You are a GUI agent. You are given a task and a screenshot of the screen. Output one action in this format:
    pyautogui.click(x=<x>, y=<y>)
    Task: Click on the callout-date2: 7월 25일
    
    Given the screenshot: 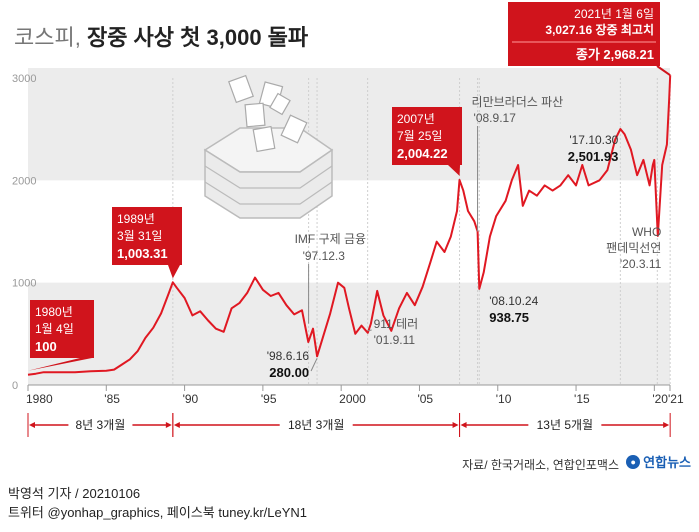 What is the action you would take?
    pyautogui.click(x=419, y=136)
    